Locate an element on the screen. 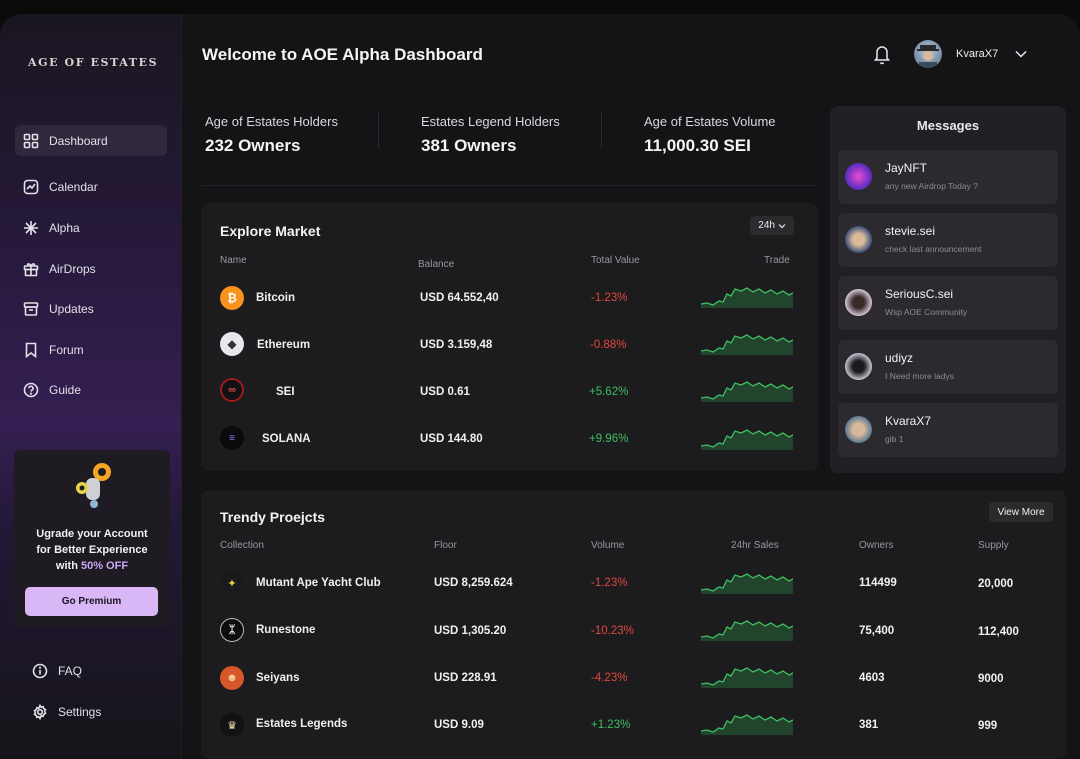 Image resolution: width=1080 pixels, height=759 pixels. market-name: SOLANA is located at coordinates (286, 439).